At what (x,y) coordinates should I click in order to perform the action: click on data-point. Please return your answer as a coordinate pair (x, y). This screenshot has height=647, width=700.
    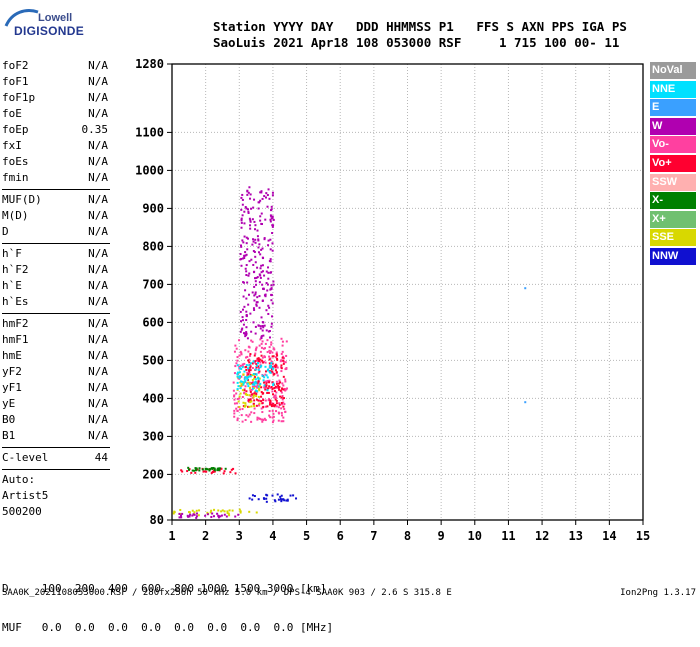
    Looking at the image, I should click on (525, 288).